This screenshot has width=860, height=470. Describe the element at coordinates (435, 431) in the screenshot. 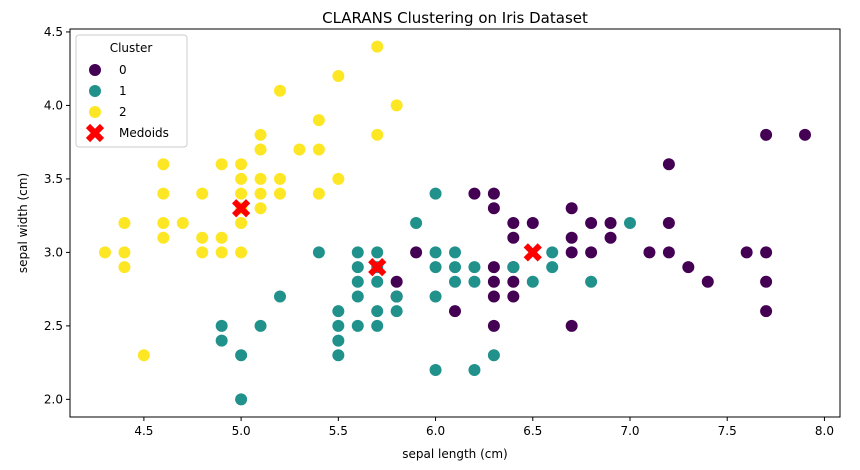

I see `x-tick-label: 6.0` at that location.